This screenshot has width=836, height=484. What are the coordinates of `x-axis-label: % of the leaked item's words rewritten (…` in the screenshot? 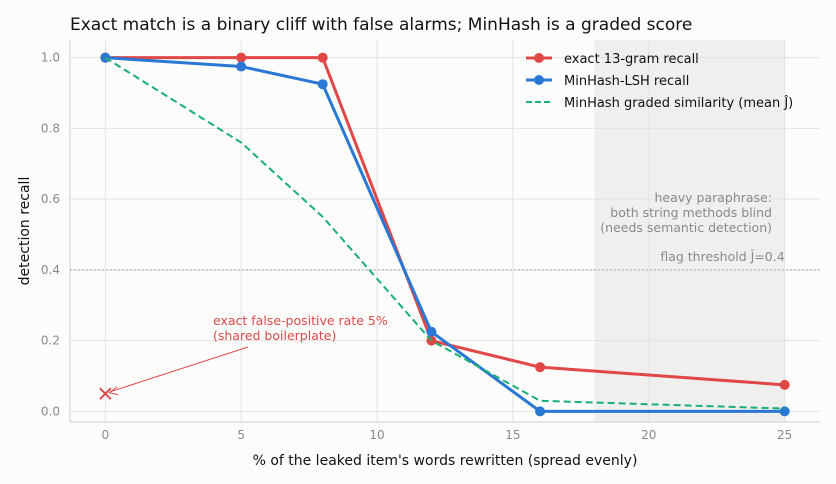 It's located at (445, 461).